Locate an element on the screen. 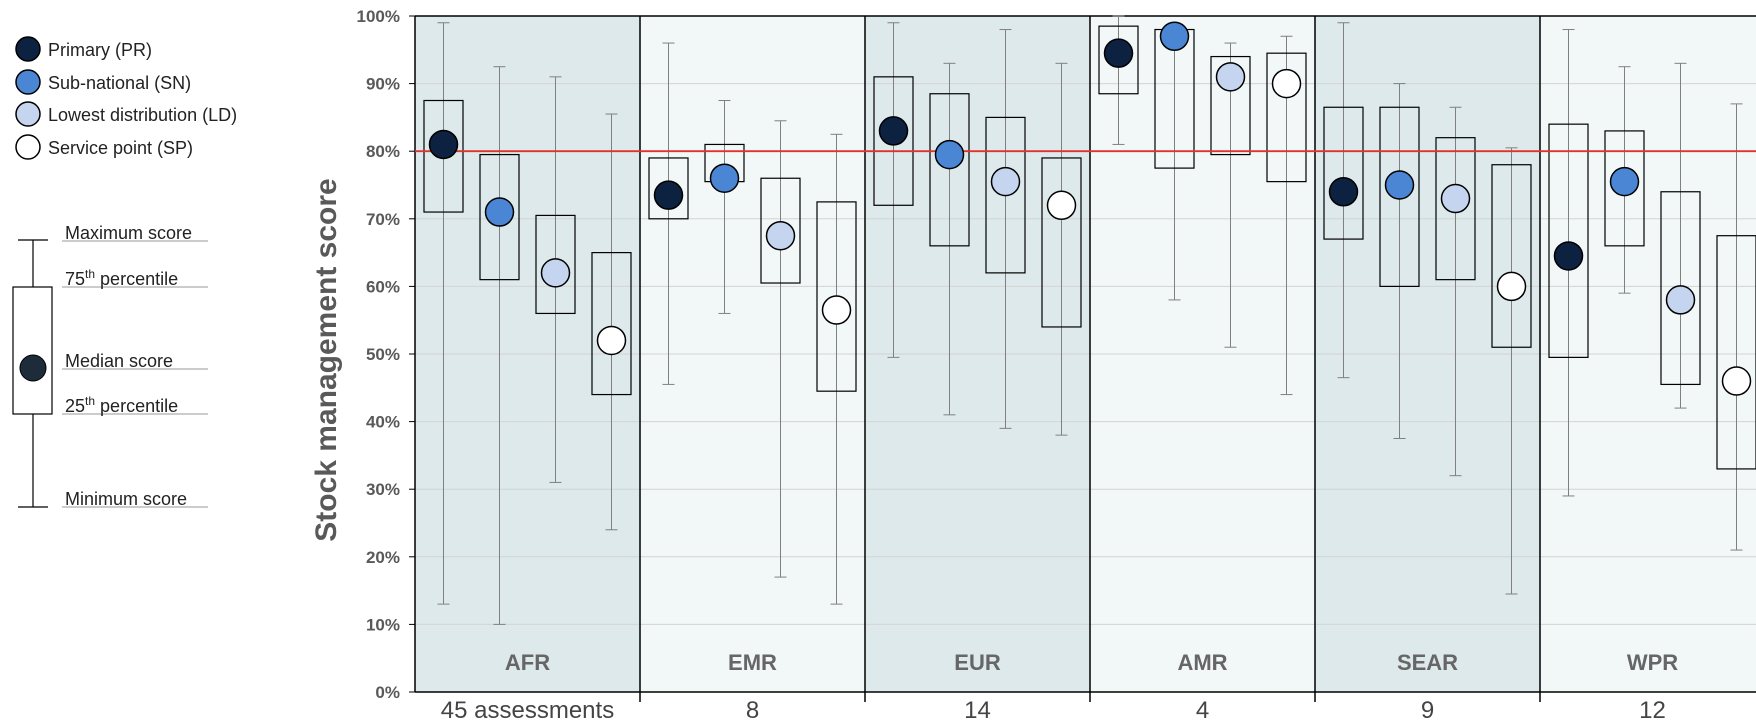 This screenshot has height=721, width=1756. region-label-eur: EUR is located at coordinates (977, 662).